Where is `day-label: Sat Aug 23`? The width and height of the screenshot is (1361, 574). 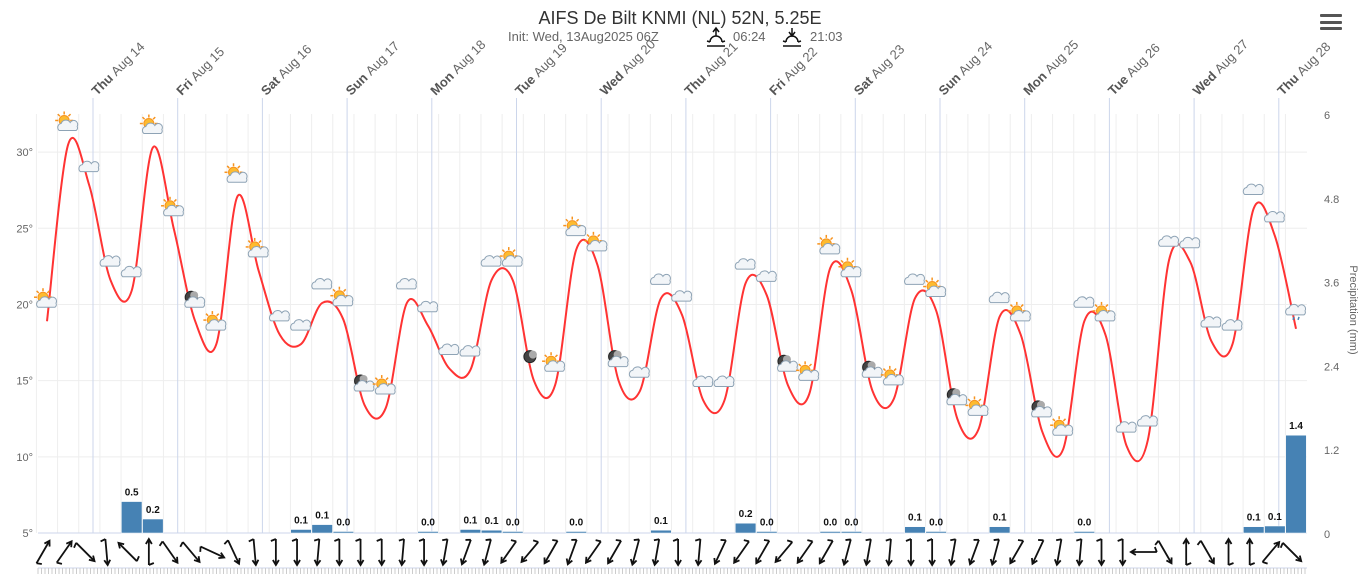
day-label: Sat Aug 23 is located at coordinates (879, 70).